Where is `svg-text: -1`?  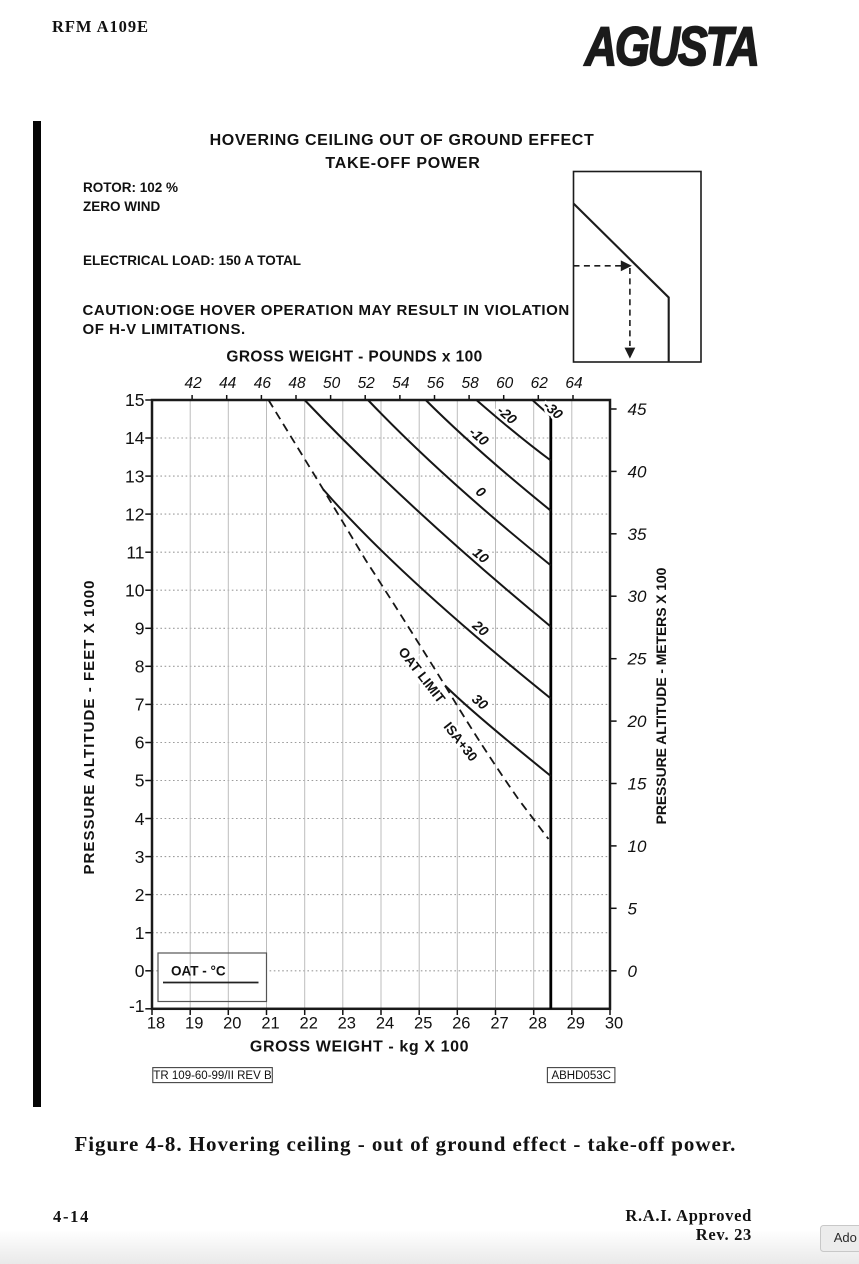 svg-text: -1 is located at coordinates (137, 1006).